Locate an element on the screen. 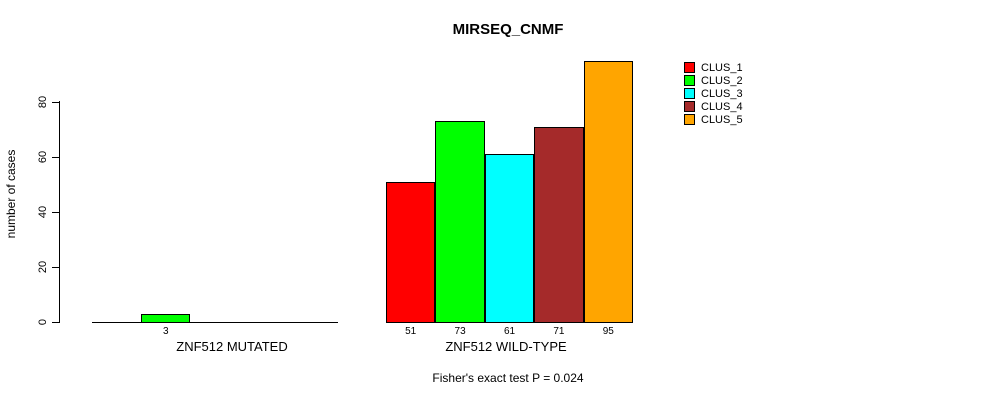 The image size is (990, 400). legend-item: CLUS_2 is located at coordinates (713, 80).